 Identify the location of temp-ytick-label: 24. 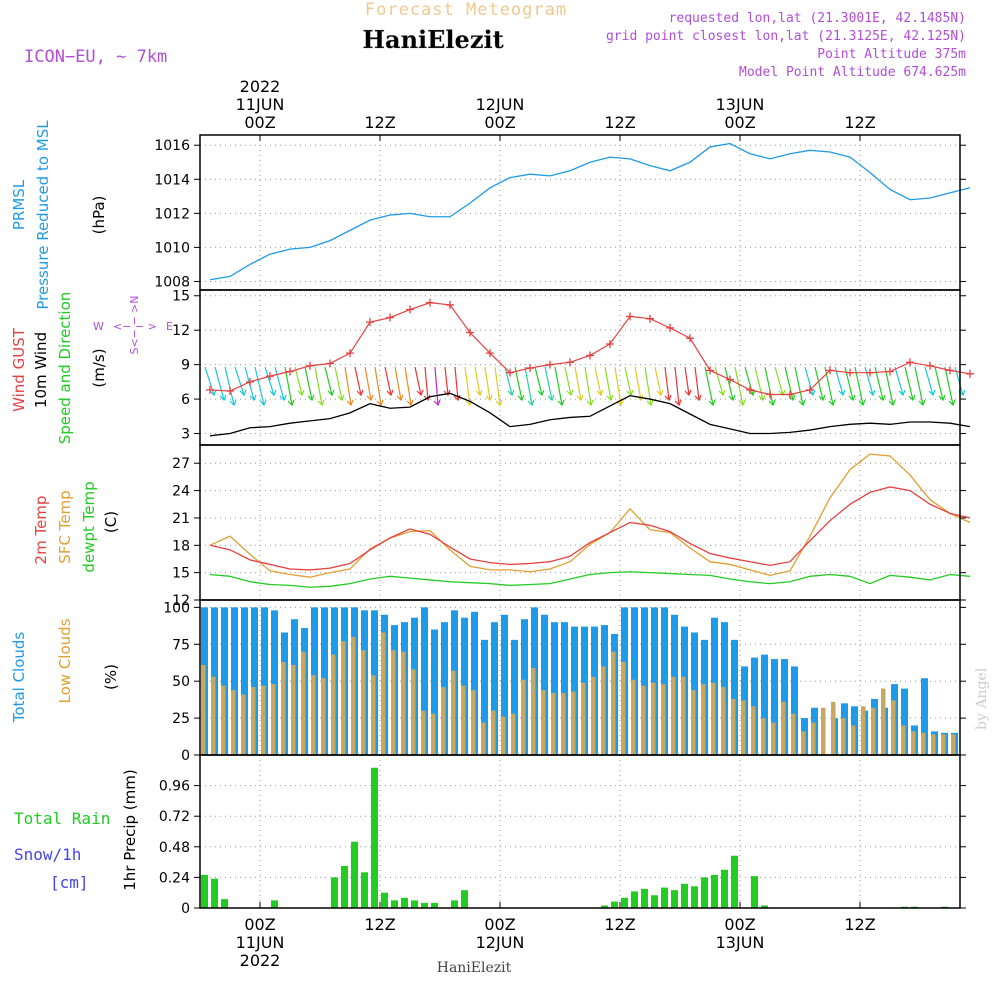
(181, 492).